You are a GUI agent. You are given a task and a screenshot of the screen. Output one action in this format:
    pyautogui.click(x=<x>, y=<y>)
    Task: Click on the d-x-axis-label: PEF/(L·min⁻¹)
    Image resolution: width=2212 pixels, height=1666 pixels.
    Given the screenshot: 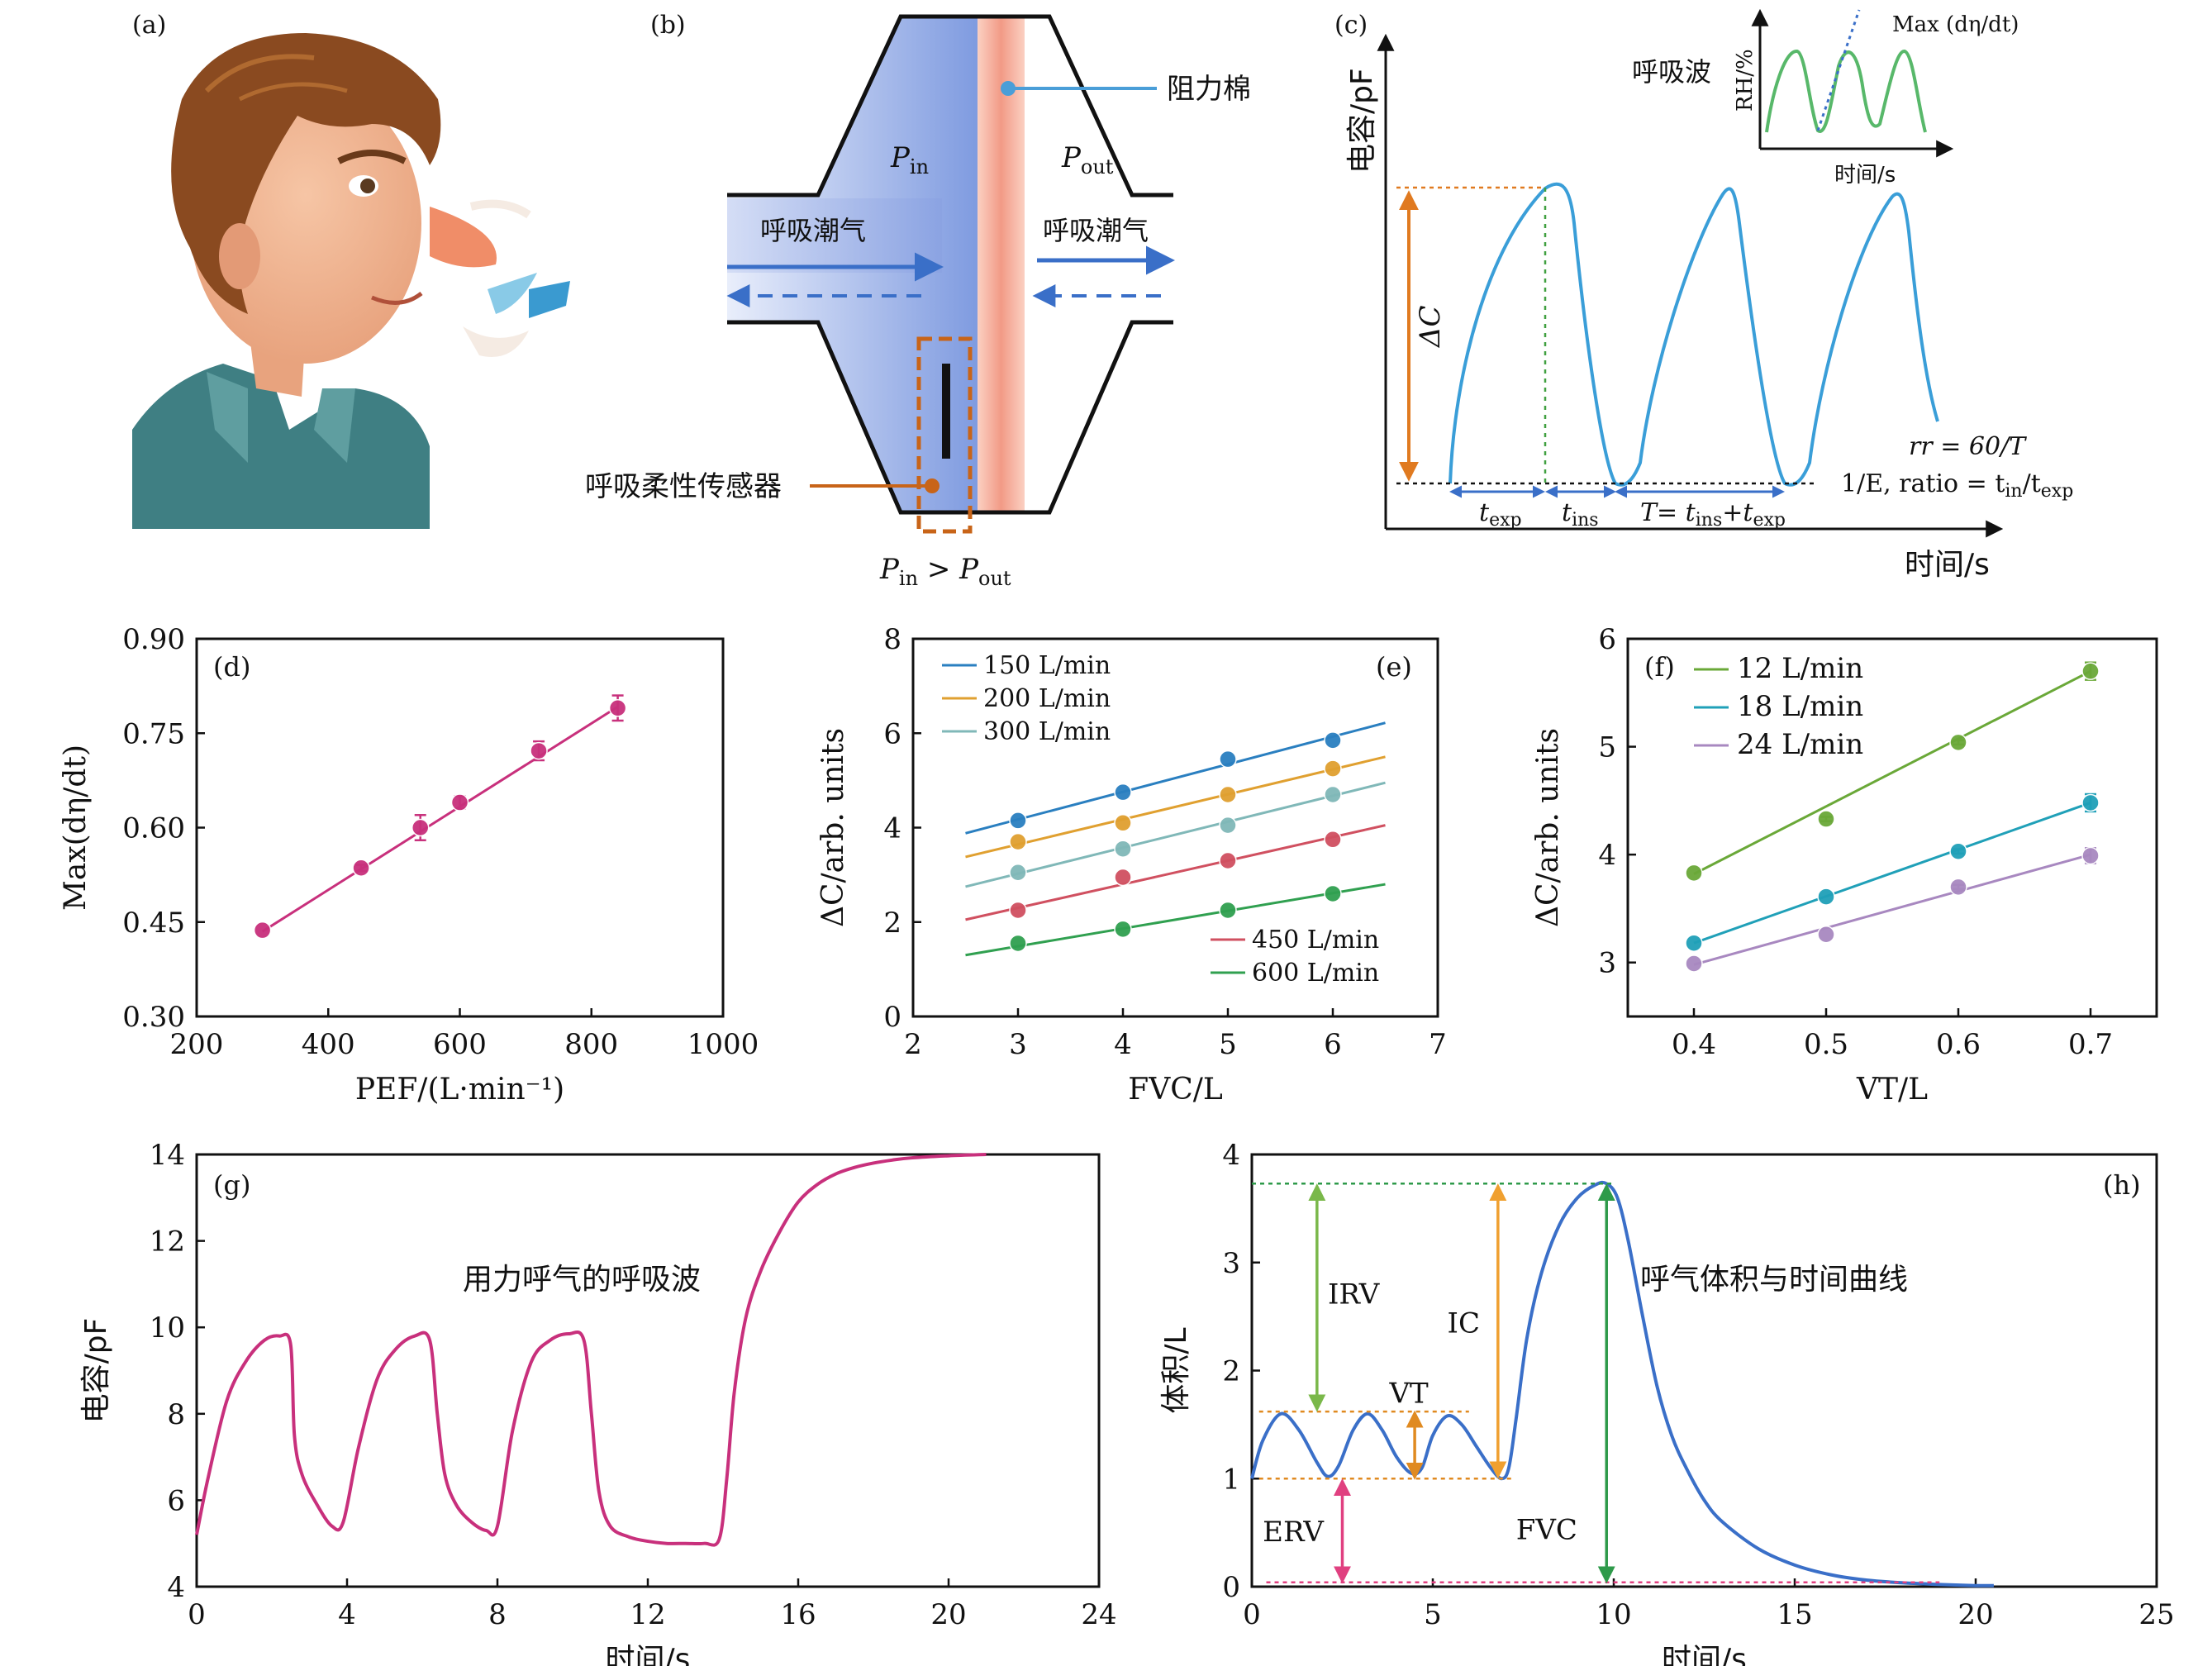 What is the action you would take?
    pyautogui.click(x=459, y=1090)
    